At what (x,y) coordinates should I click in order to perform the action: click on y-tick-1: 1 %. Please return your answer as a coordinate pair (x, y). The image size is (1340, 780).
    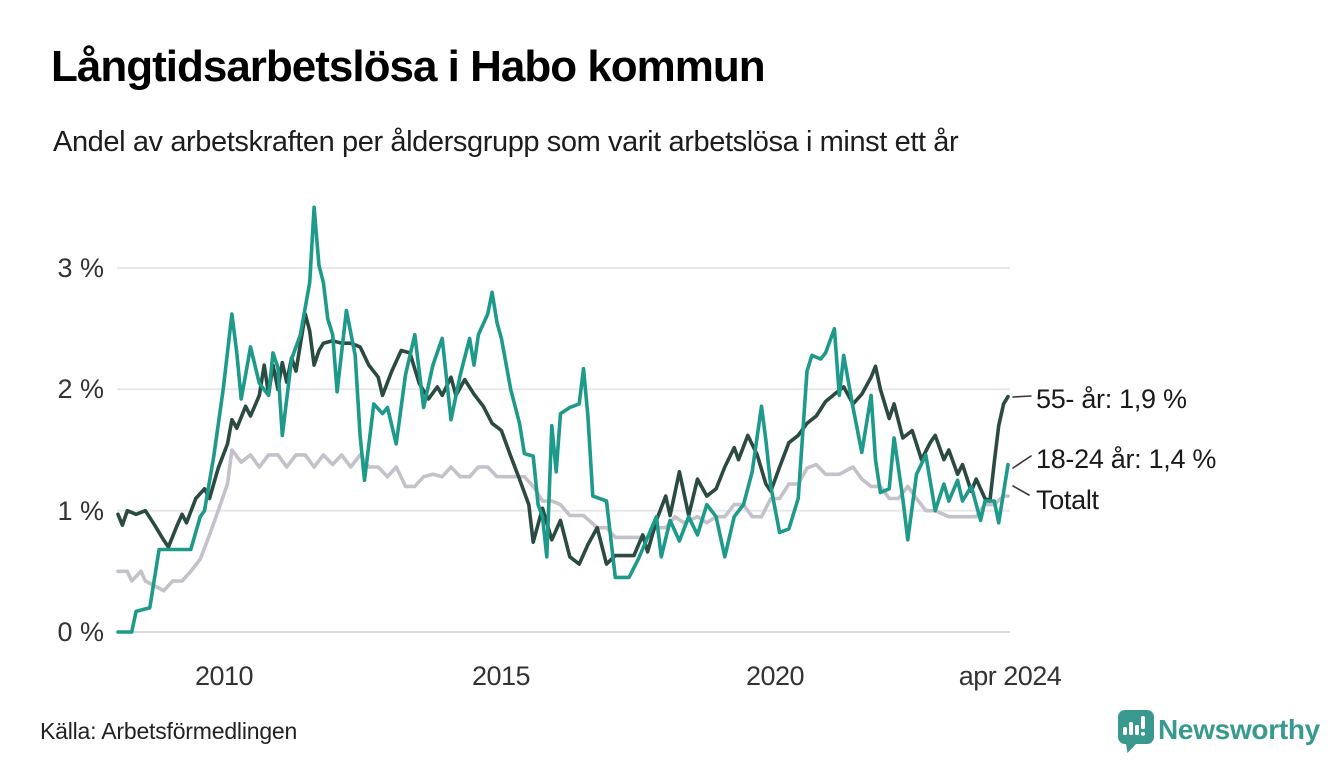
    Looking at the image, I should click on (80, 511).